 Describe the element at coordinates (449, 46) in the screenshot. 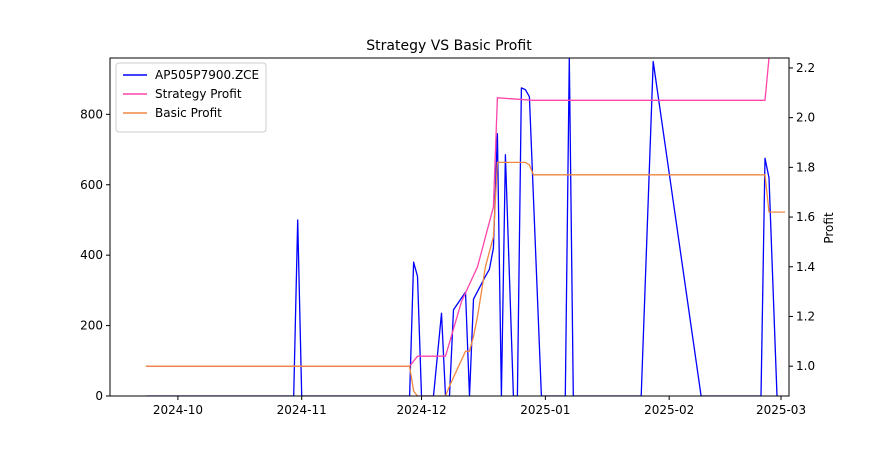

I see `chart-title: Strategy VS Basic Profit` at that location.